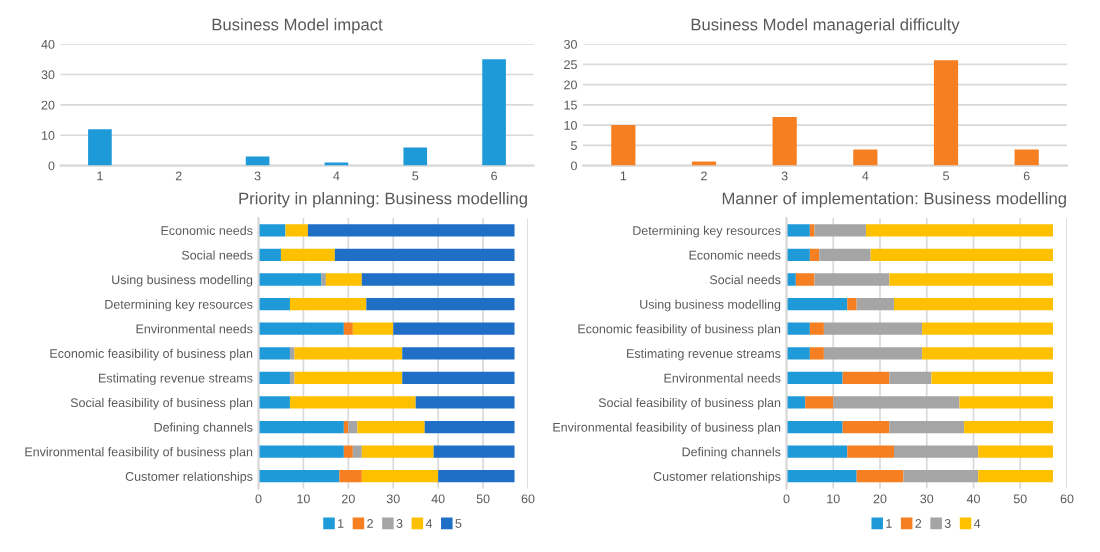 The image size is (1100, 552). Describe the element at coordinates (825, 26) in the screenshot. I see `chart-title: Business Model managerial difficulty` at that location.